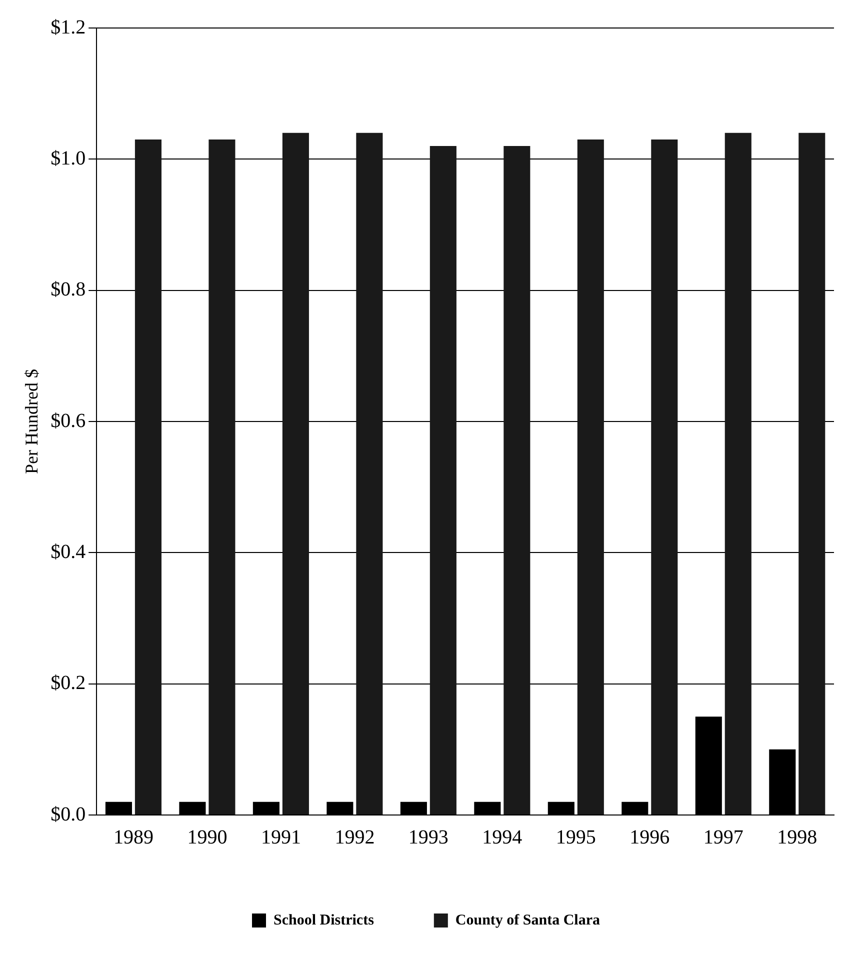  Describe the element at coordinates (32, 421) in the screenshot. I see `y-axis-title: Per Hundred $` at that location.